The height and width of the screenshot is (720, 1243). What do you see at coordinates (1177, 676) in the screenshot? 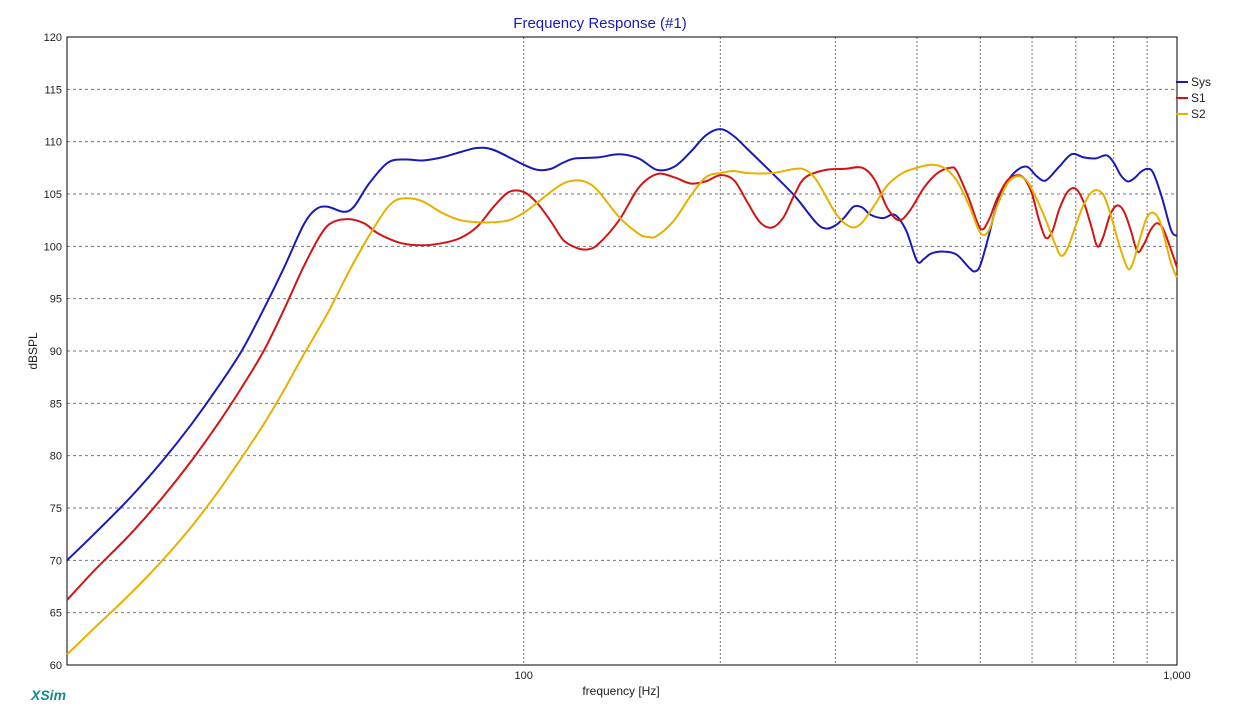
I see `x-tick-label: 1,000` at bounding box center [1177, 676].